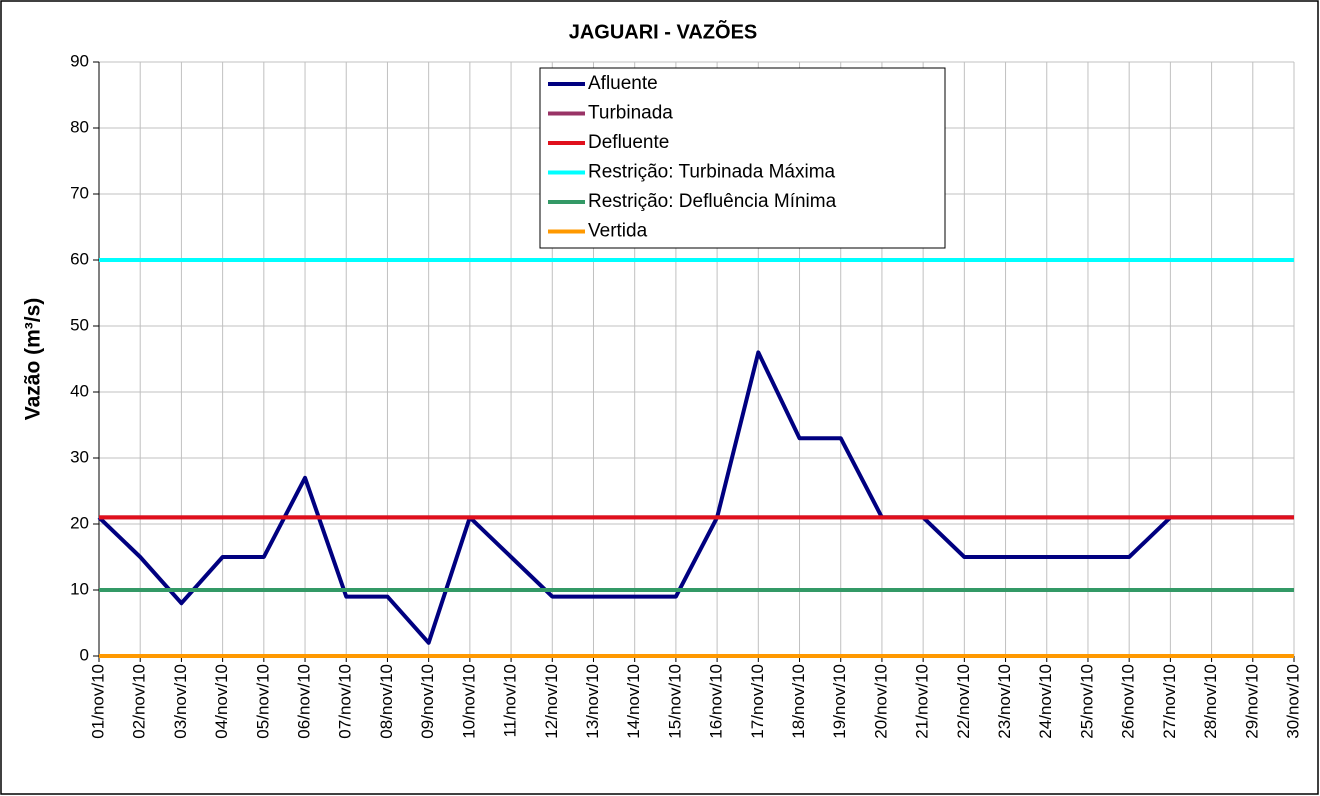 The width and height of the screenshot is (1320, 796). I want to click on legend-label: Vertida, so click(618, 231).